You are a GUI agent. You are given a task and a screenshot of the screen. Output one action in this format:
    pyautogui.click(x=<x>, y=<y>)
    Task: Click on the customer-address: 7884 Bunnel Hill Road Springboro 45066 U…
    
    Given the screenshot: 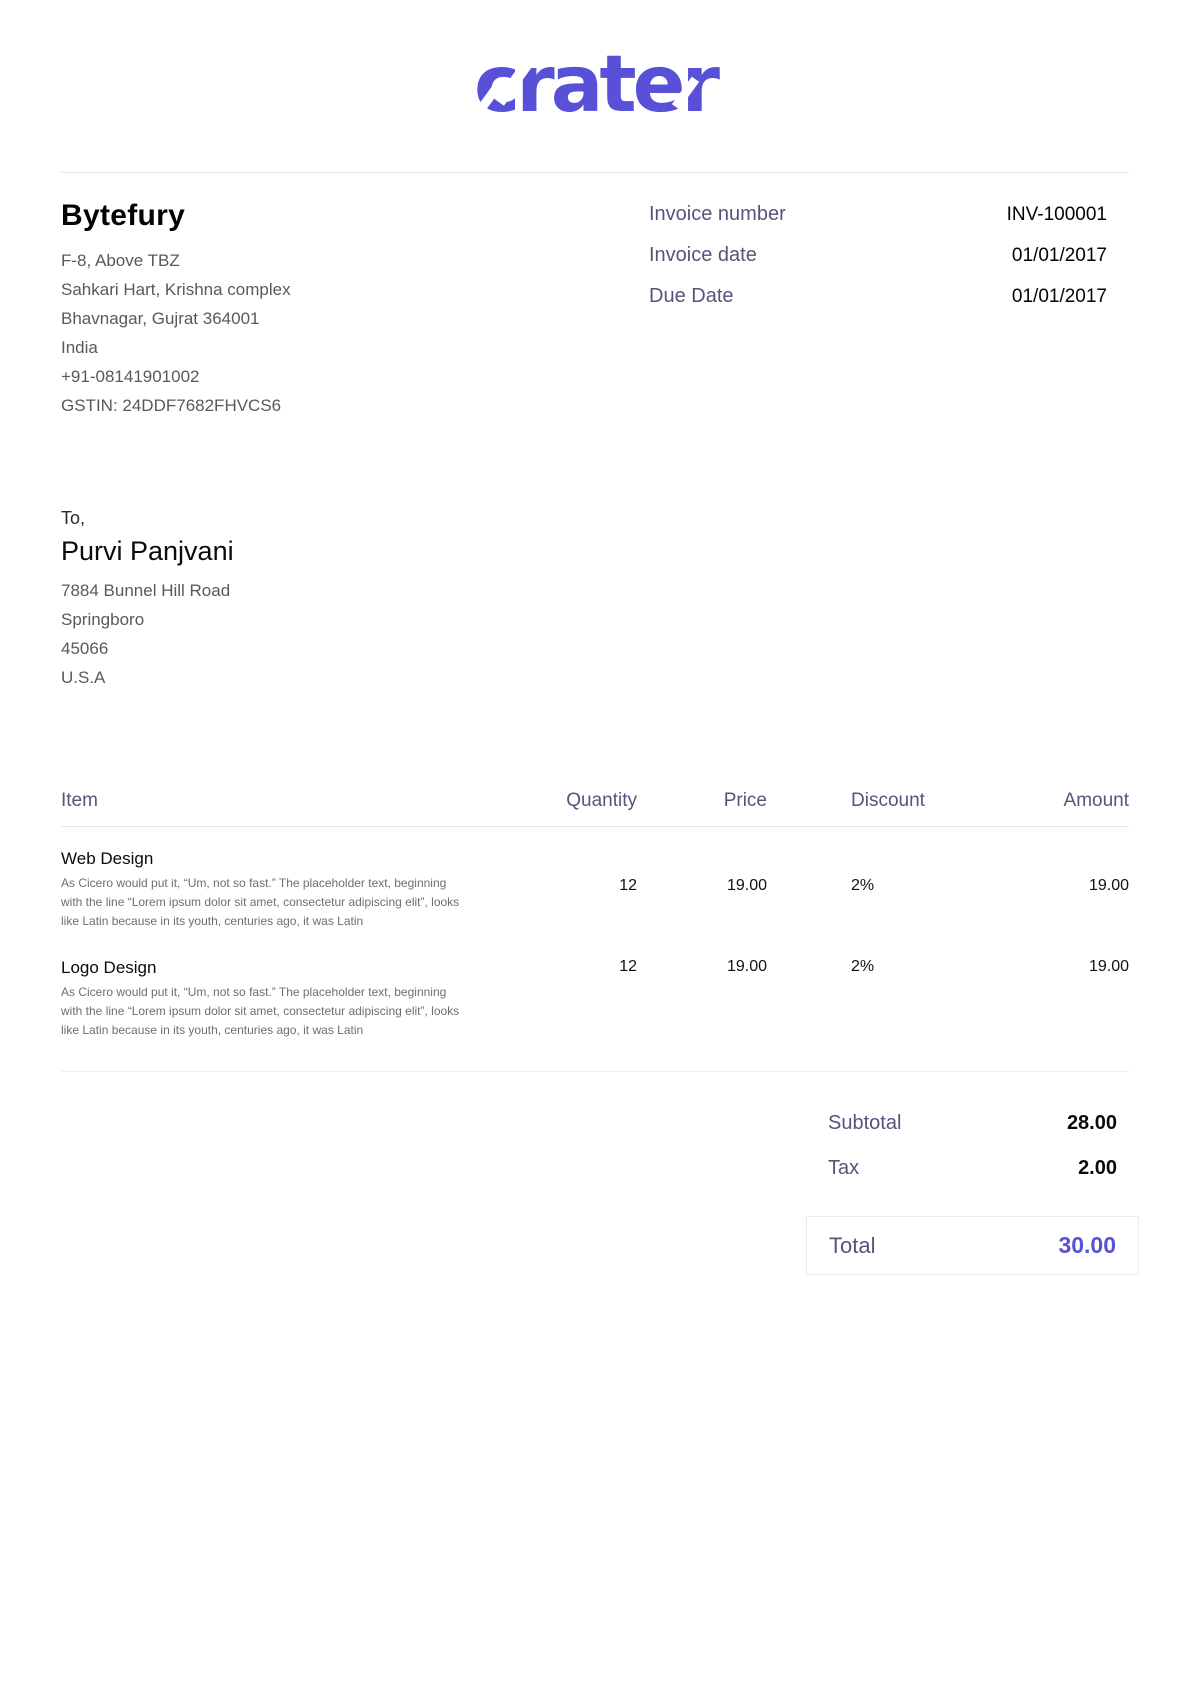 What is the action you would take?
    pyautogui.click(x=595, y=634)
    